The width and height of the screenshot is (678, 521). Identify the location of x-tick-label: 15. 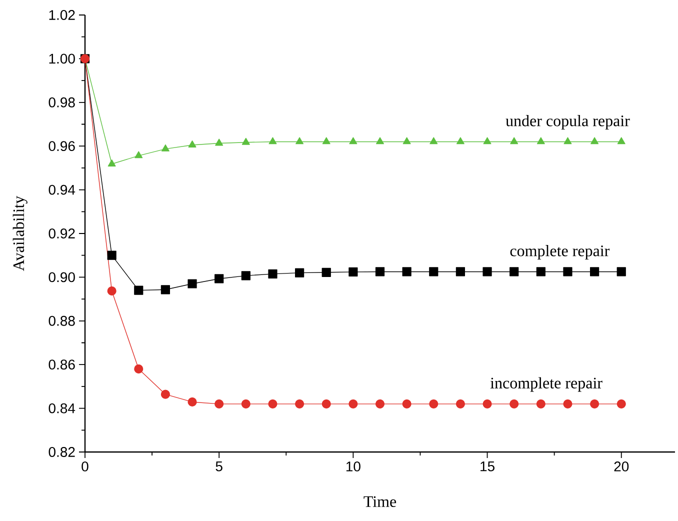
(487, 467).